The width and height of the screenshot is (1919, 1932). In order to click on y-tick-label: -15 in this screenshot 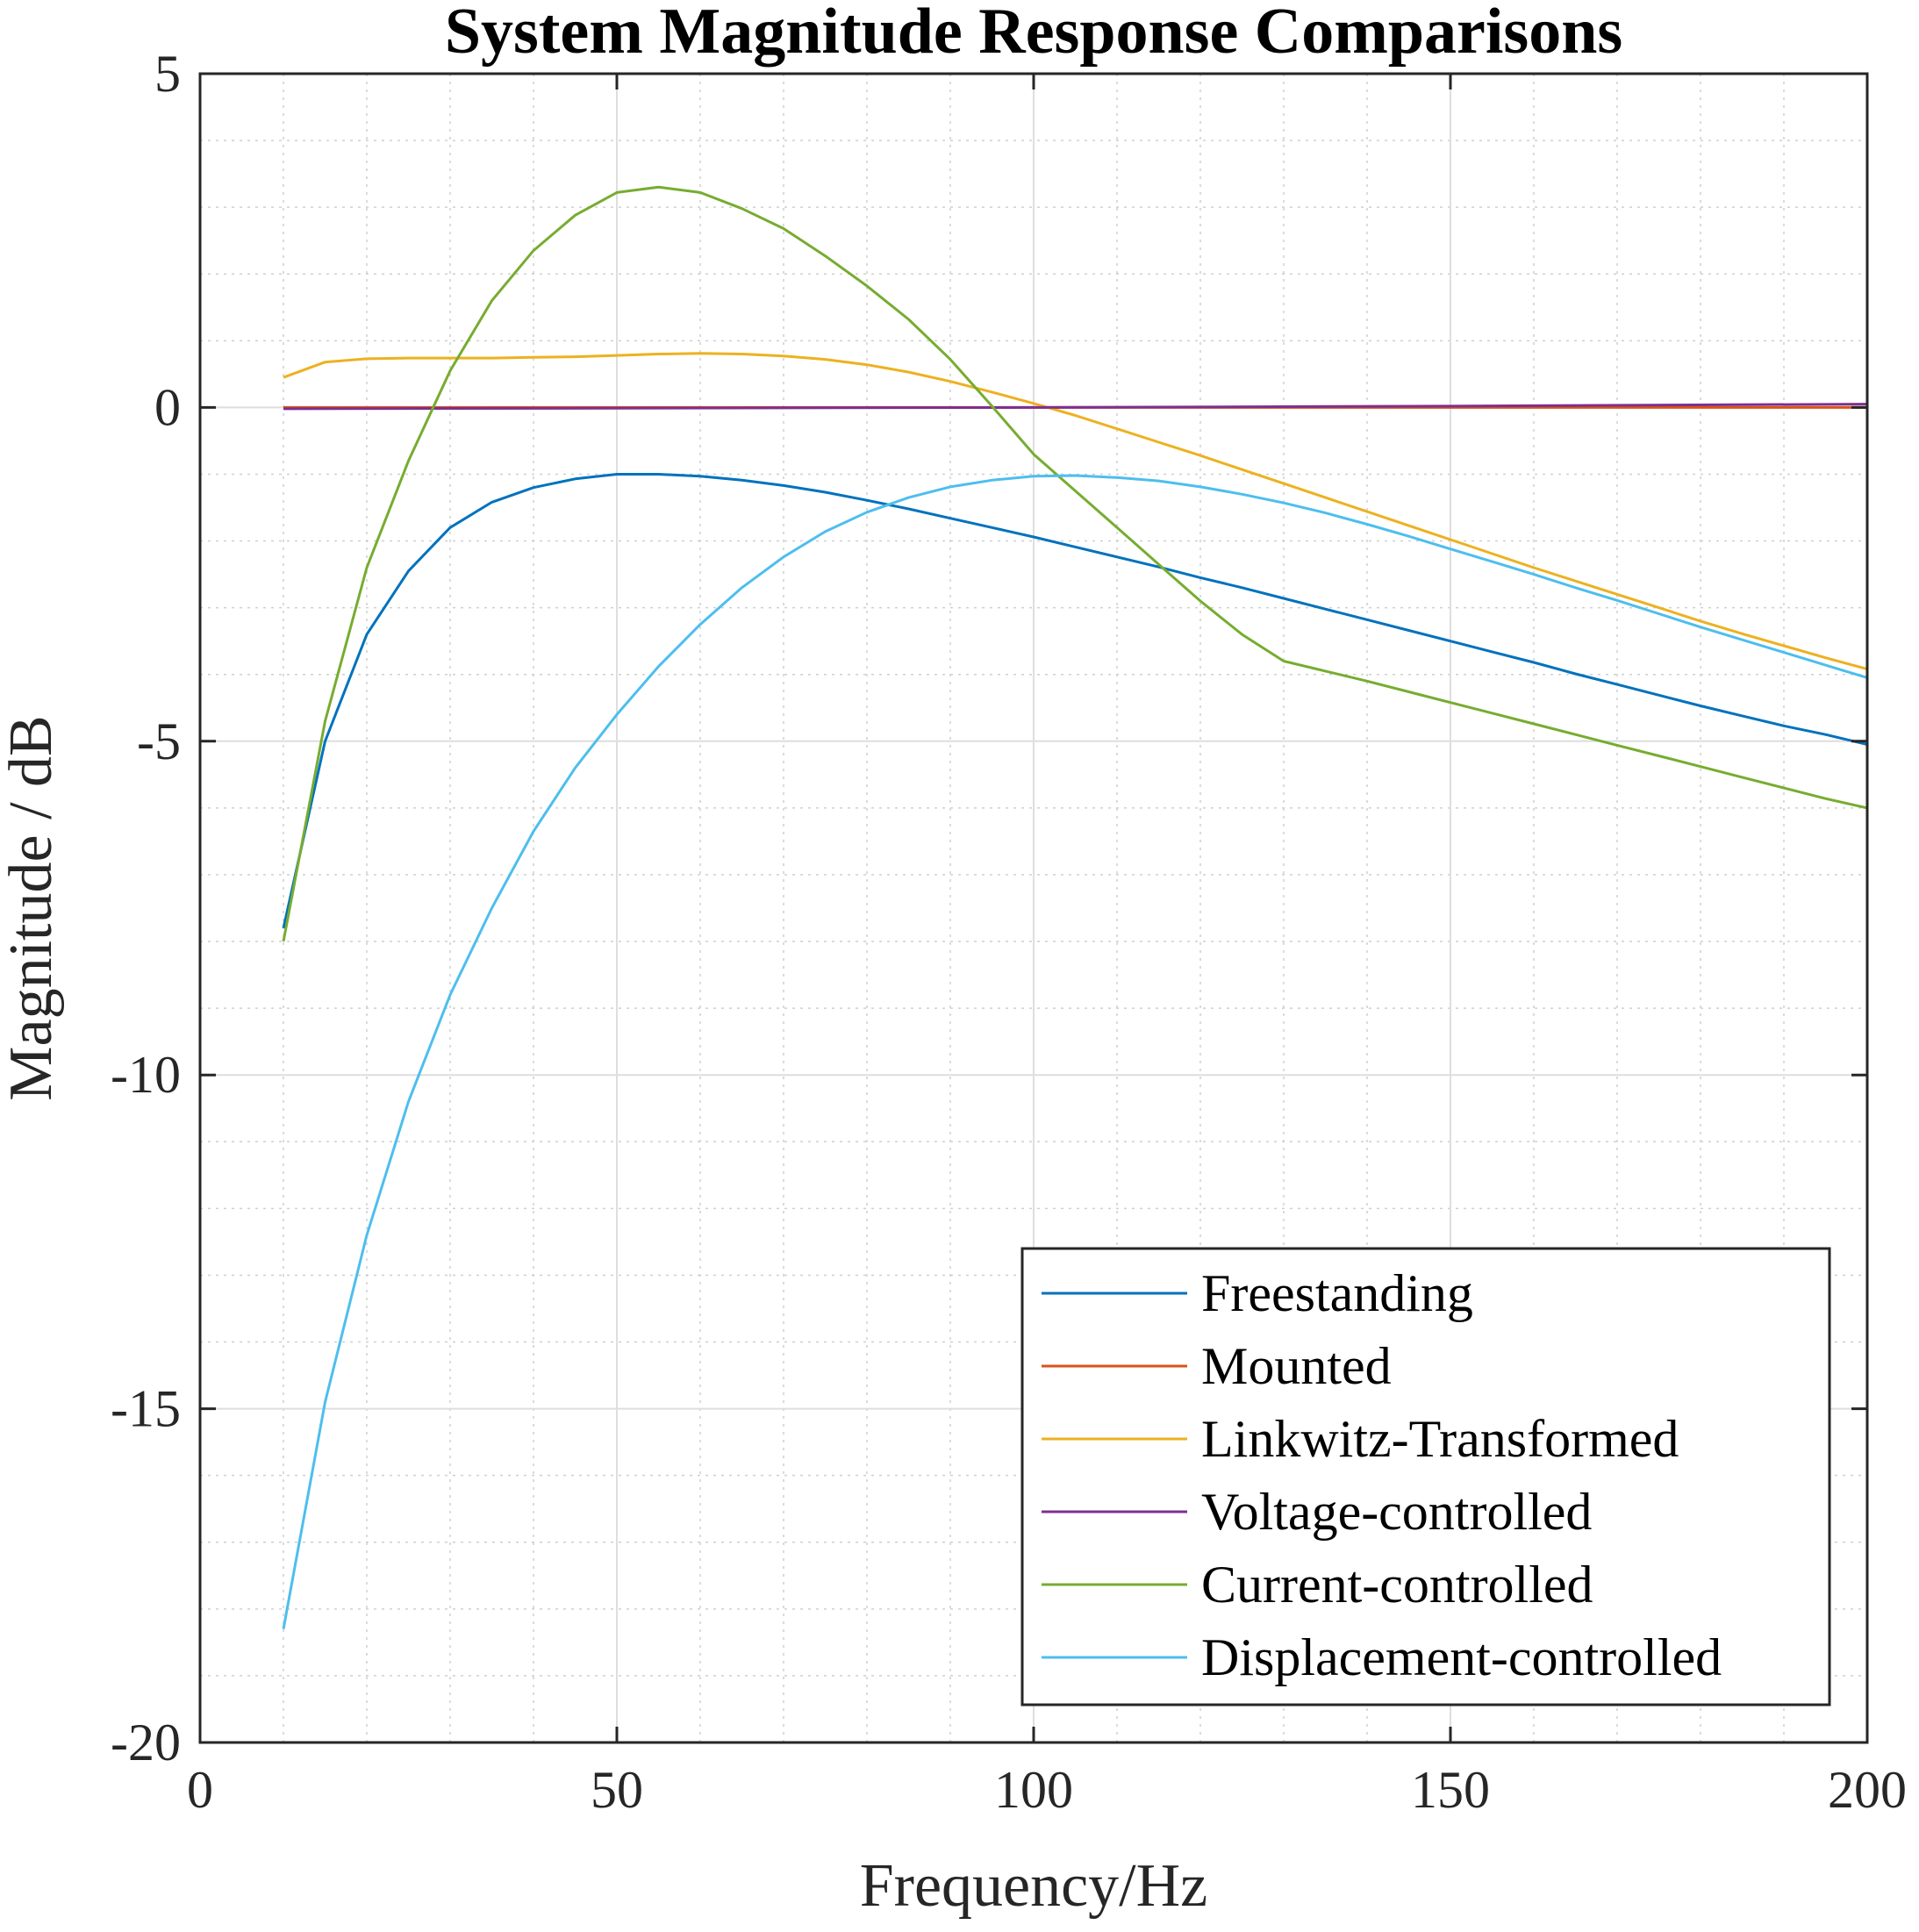, I will do `click(146, 1409)`.